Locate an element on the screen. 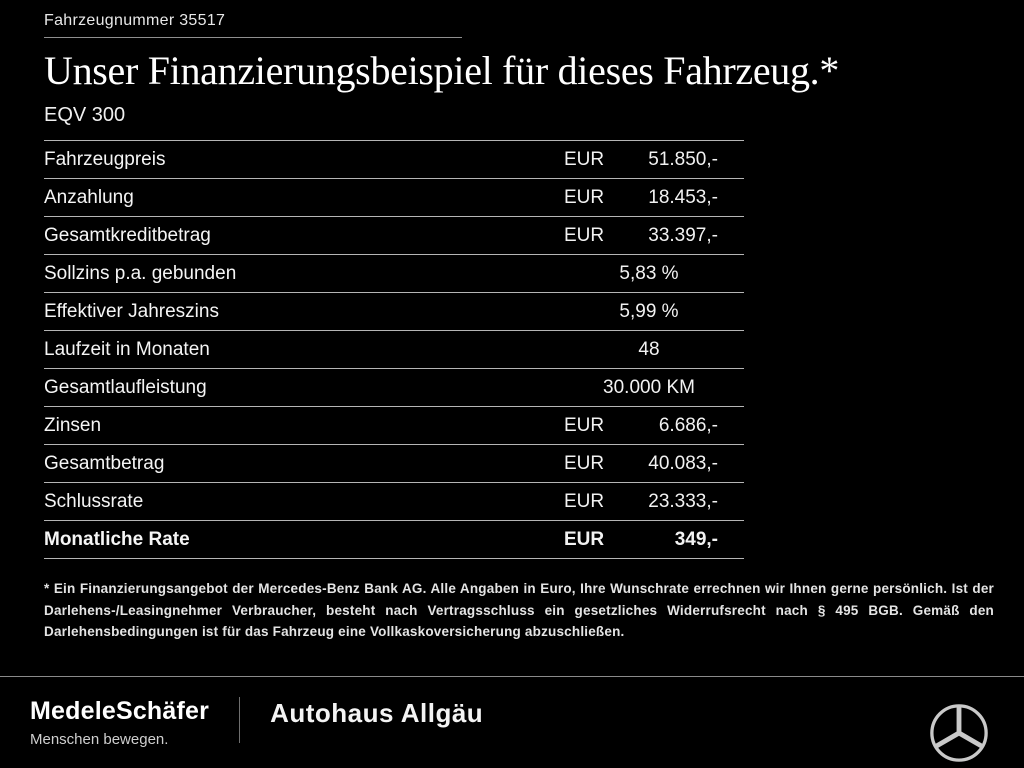 The width and height of the screenshot is (1024, 768). row-value: 23.333,- is located at coordinates (683, 501).